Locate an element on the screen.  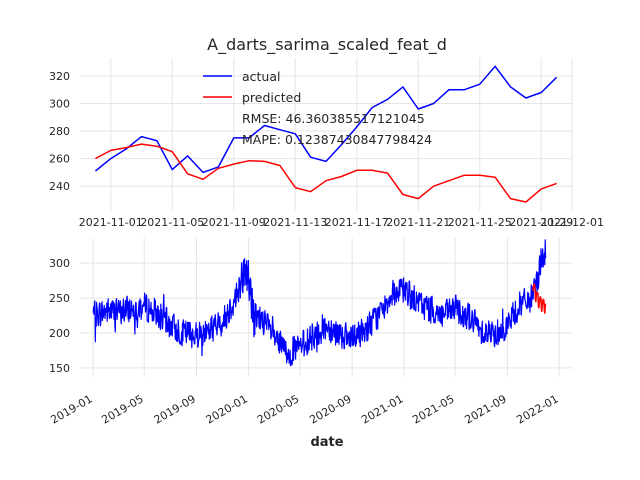
top-ytick-label: 320 is located at coordinates (59, 76).